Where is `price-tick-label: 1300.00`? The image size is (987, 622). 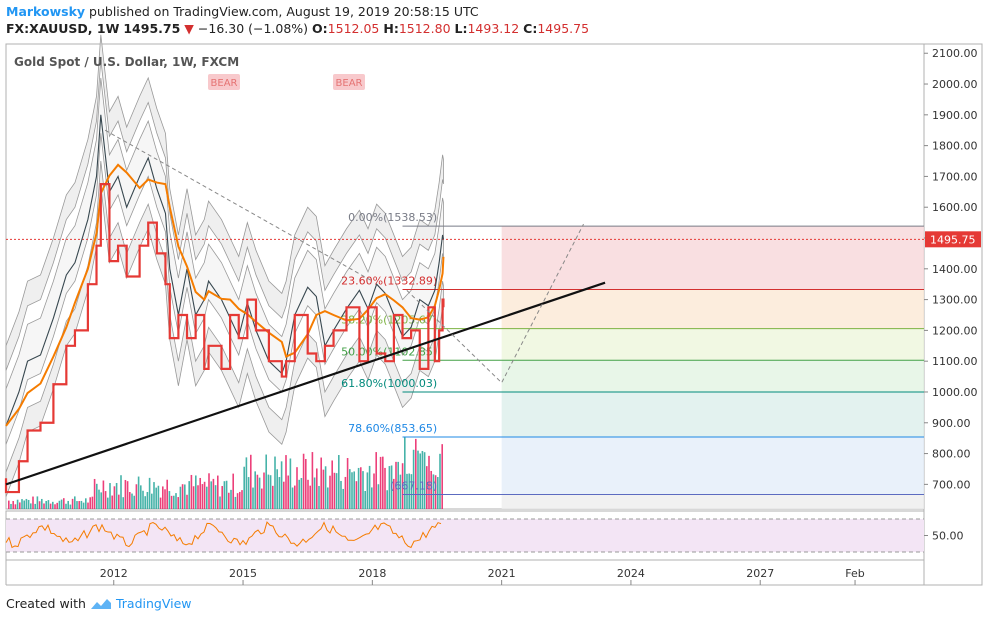
price-tick-label: 1300.00 is located at coordinates (955, 300).